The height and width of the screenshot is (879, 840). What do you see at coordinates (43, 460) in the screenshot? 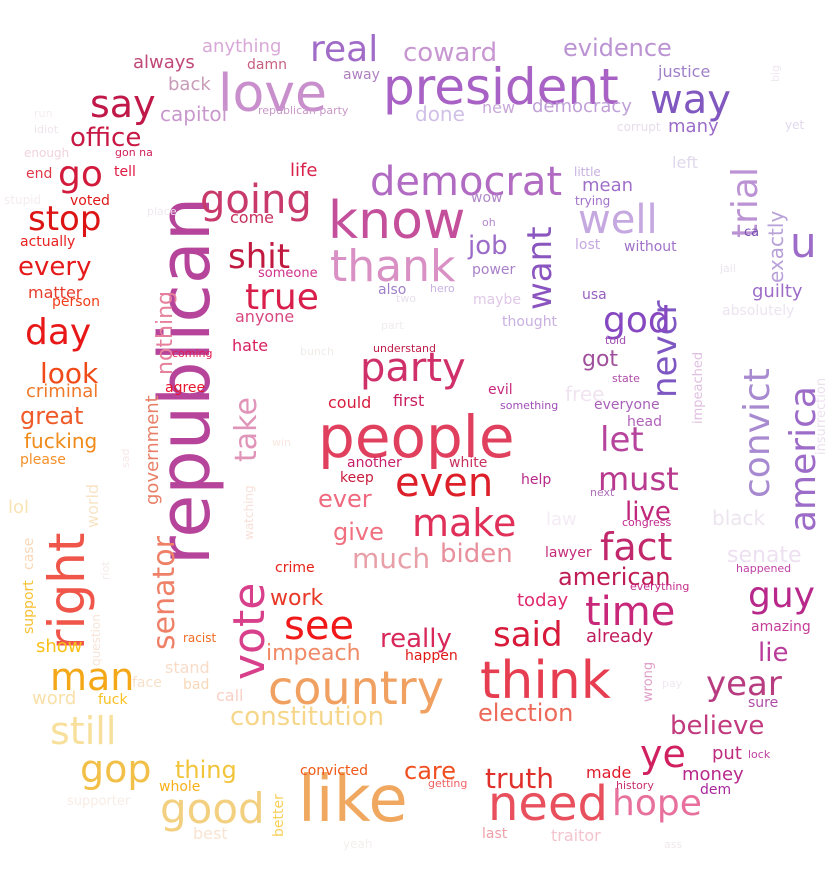
I see `word-please: please` at bounding box center [43, 460].